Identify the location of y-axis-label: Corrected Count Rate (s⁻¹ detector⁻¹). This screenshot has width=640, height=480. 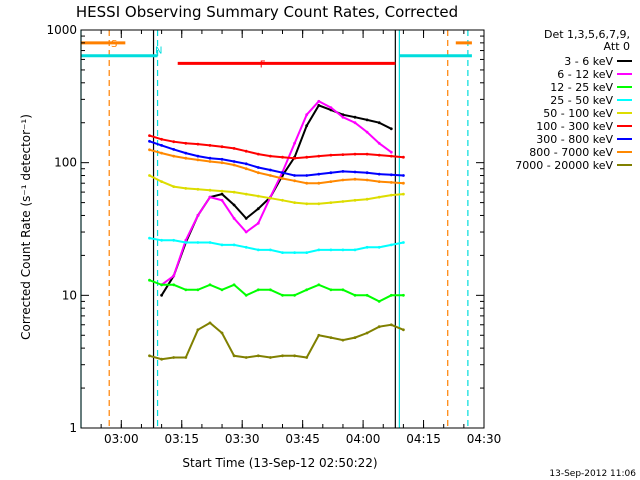
(26, 227).